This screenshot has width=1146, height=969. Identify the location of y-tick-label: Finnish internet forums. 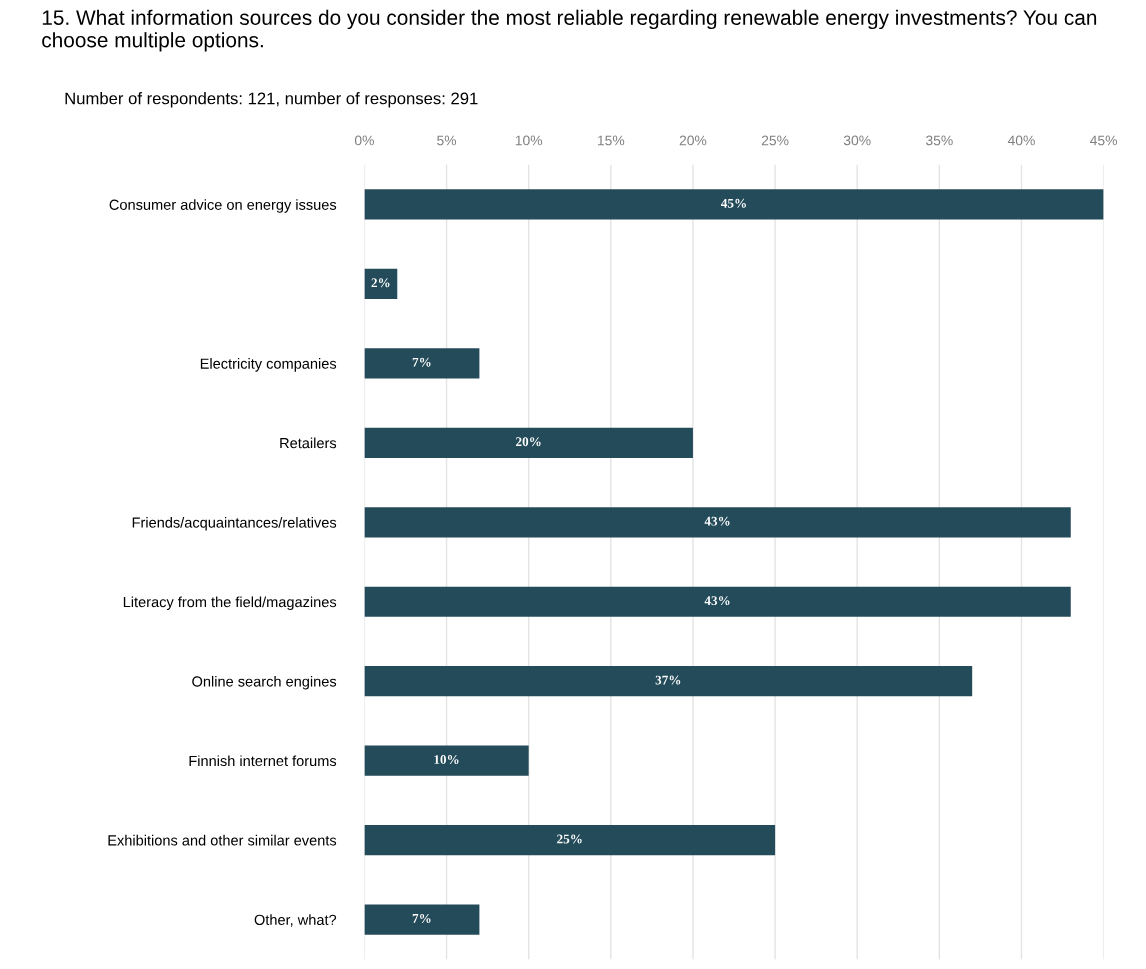
(263, 761).